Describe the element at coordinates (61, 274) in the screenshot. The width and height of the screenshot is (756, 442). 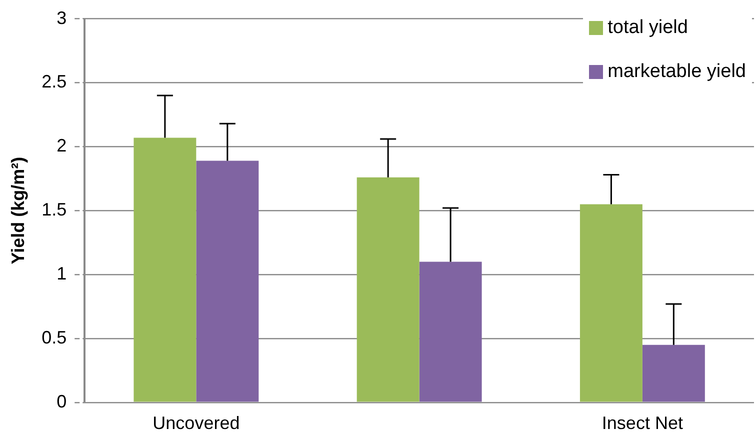
I see `y-tick-label: 1` at that location.